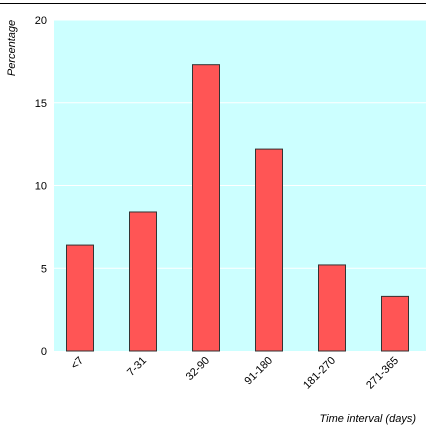  I want to click on x-tick-label: 271-365, so click(382, 373).